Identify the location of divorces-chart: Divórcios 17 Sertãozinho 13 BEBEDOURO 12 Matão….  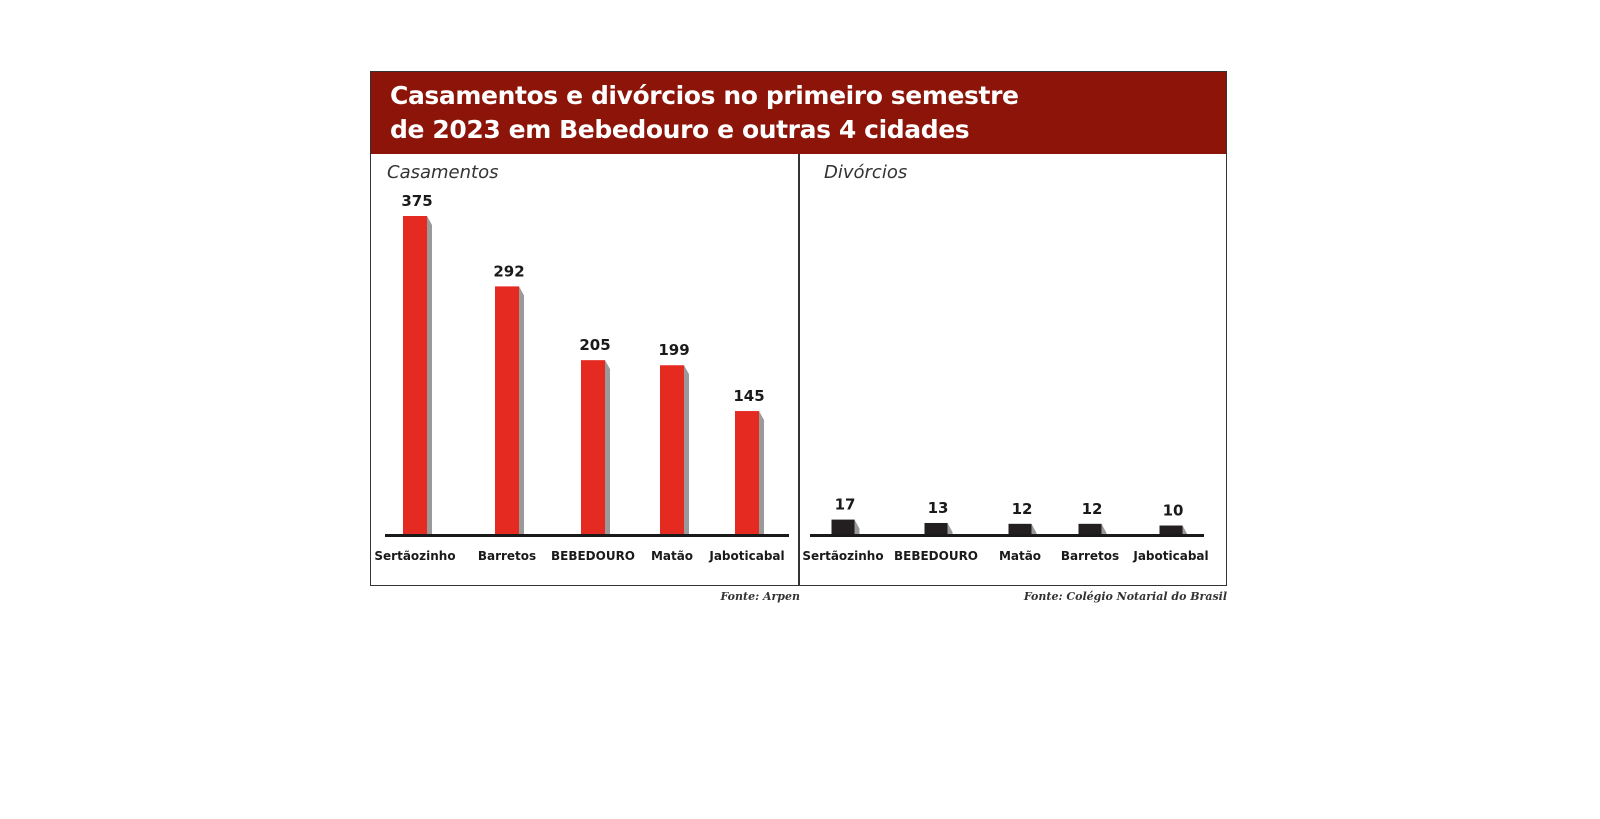
(1005, 362).